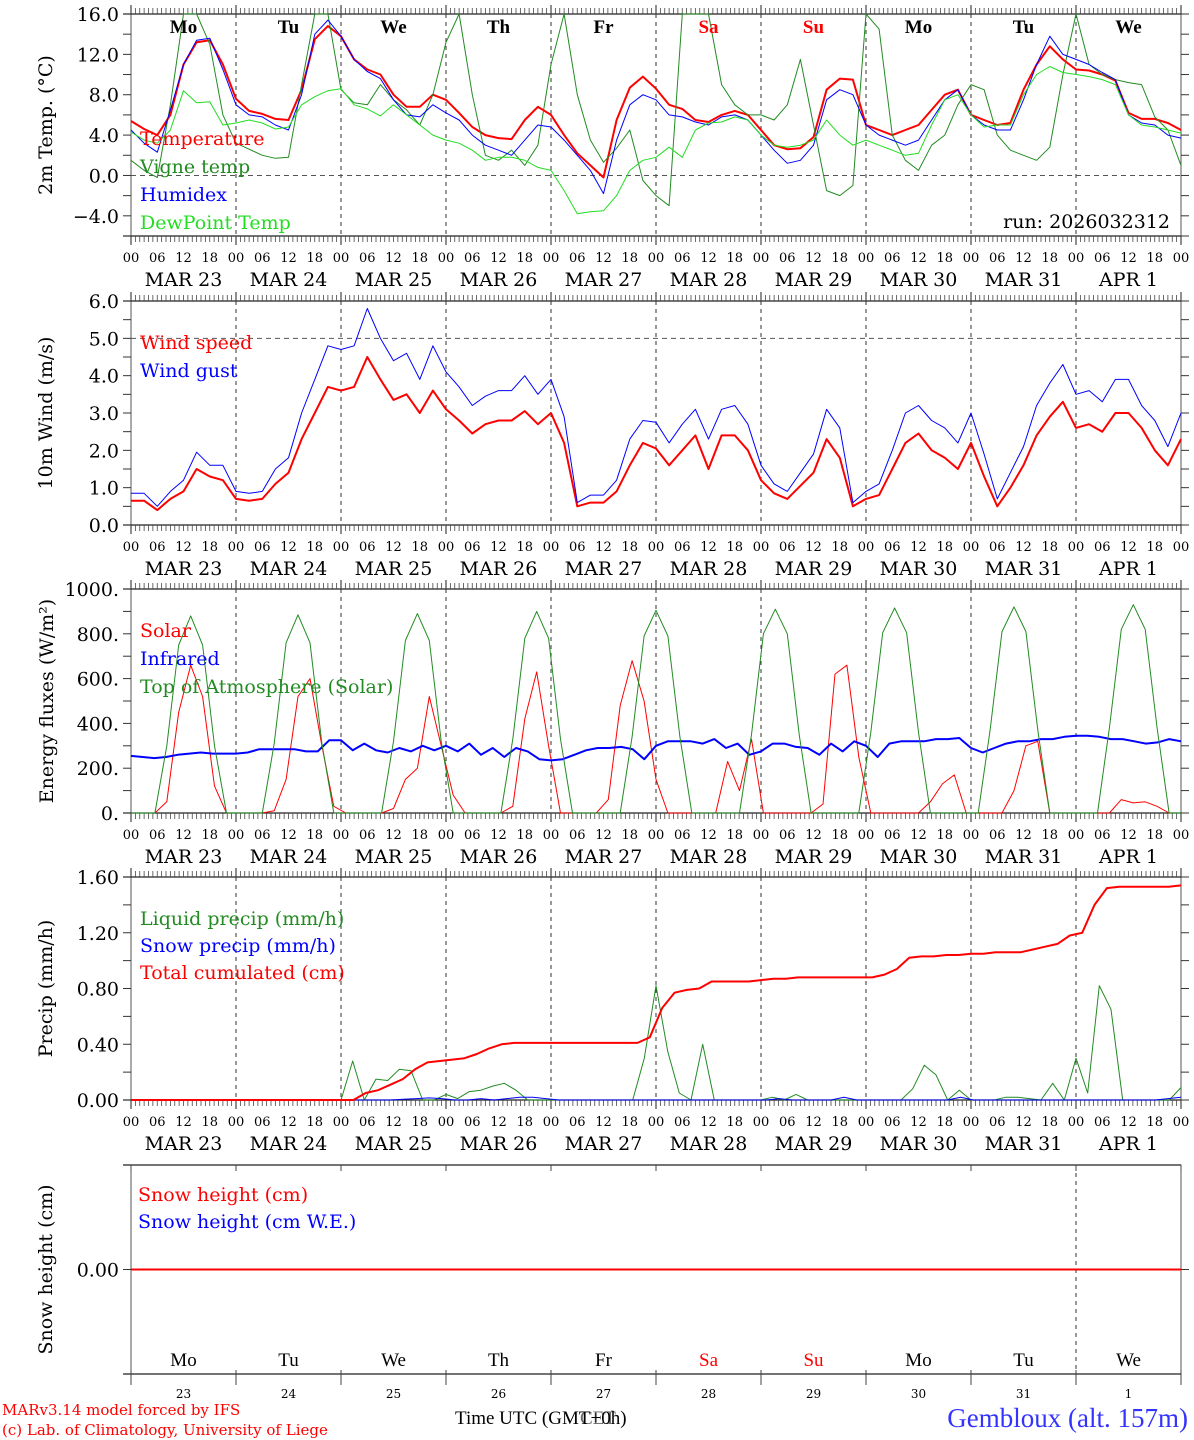 Image resolution: width=1194 pixels, height=1440 pixels. Describe the element at coordinates (194, 167) in the screenshot. I see `legend-entry: Vigne temp` at that location.